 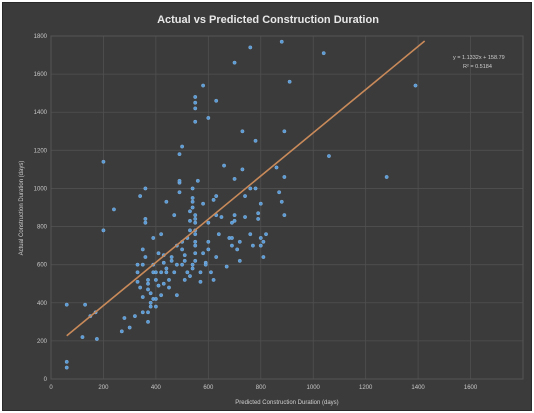 What do you see at coordinates (41, 75) in the screenshot?
I see `y-tick-label: 1600` at bounding box center [41, 75].